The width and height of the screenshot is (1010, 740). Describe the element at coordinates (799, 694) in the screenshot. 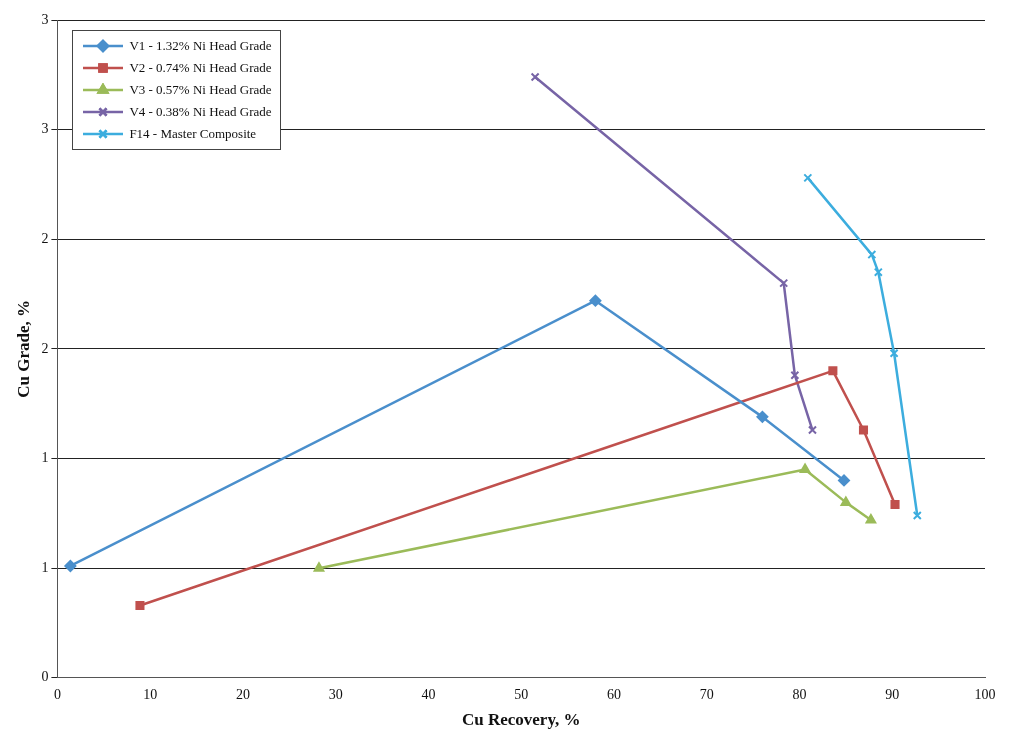

I see `x-tick-label: 80` at that location.